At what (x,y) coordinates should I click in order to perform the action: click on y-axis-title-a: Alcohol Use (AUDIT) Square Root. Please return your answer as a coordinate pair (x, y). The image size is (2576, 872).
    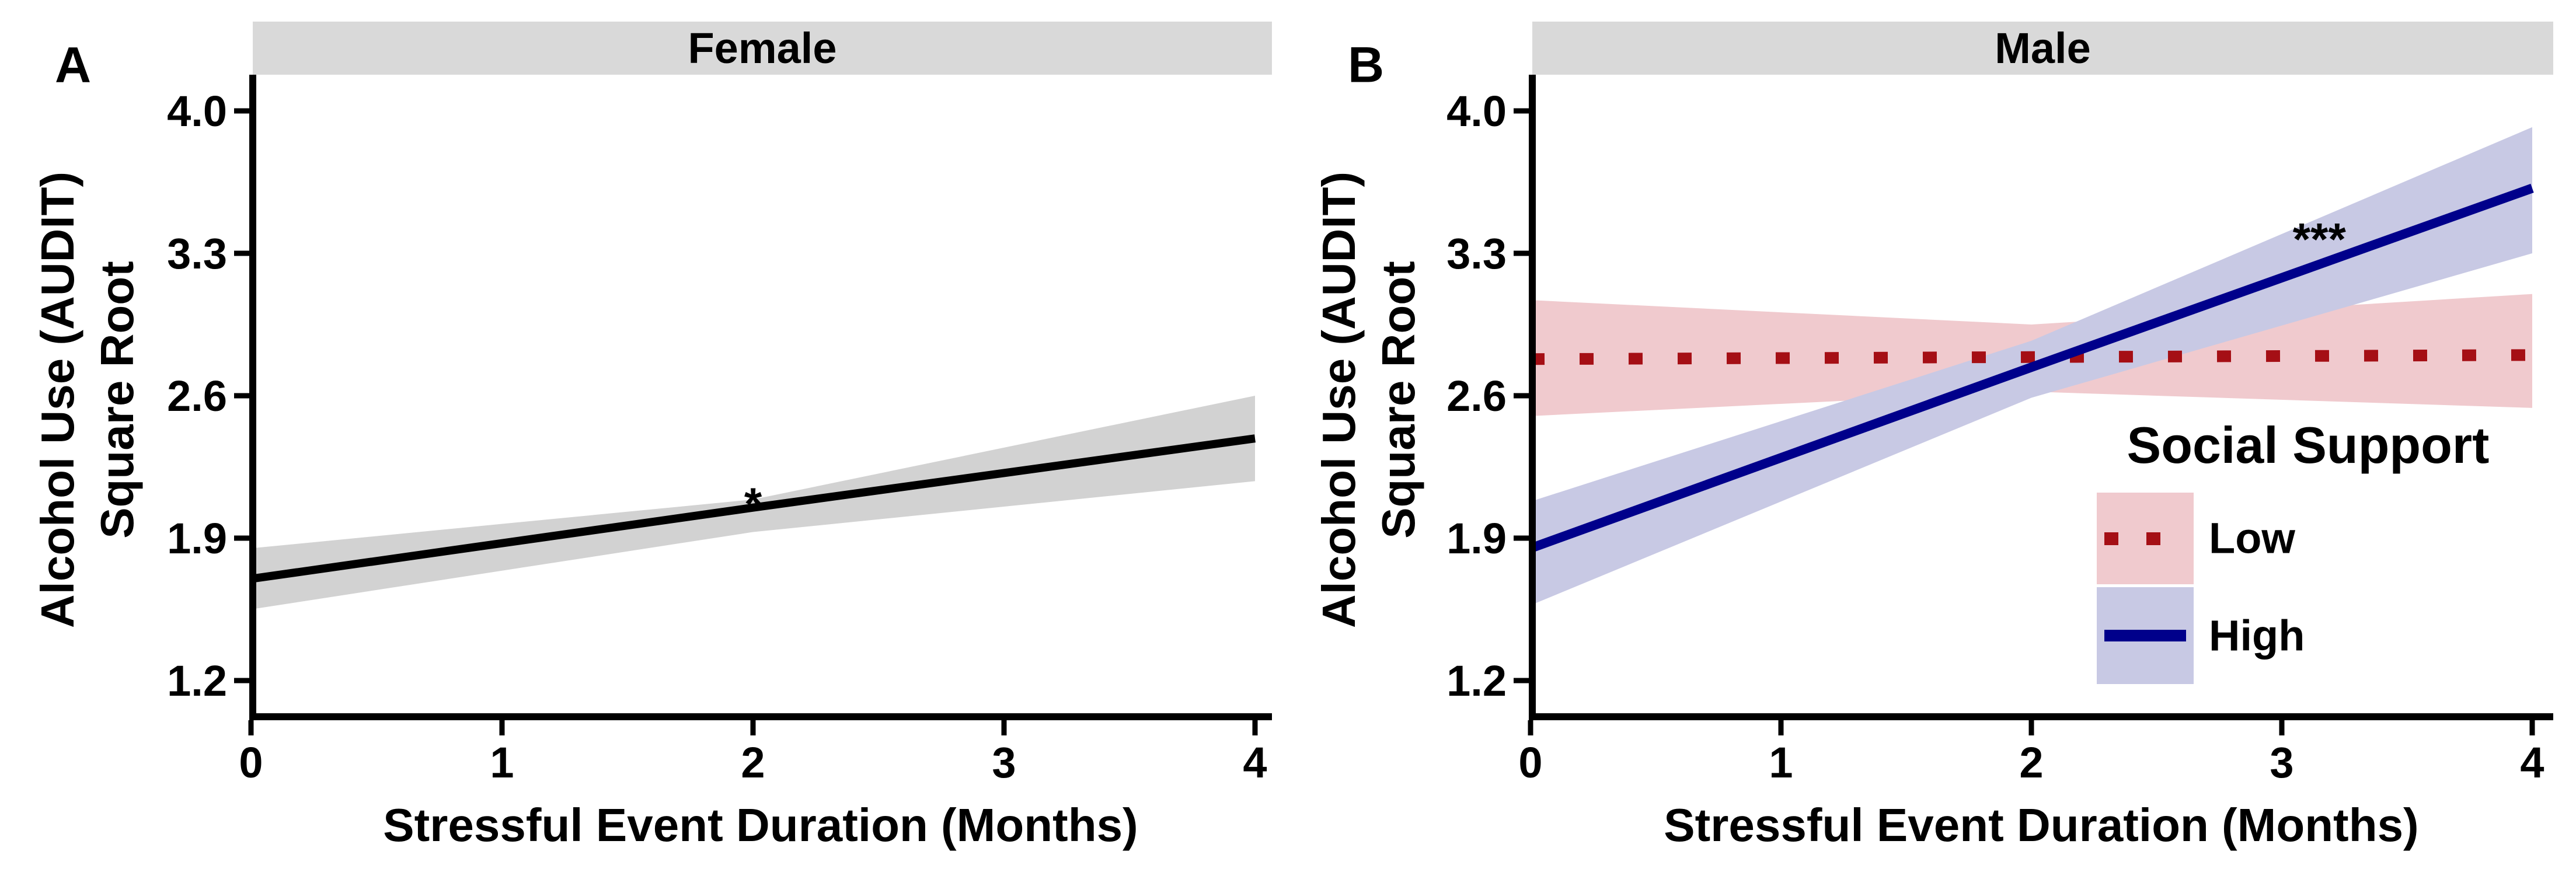
    Looking at the image, I should click on (88, 400).